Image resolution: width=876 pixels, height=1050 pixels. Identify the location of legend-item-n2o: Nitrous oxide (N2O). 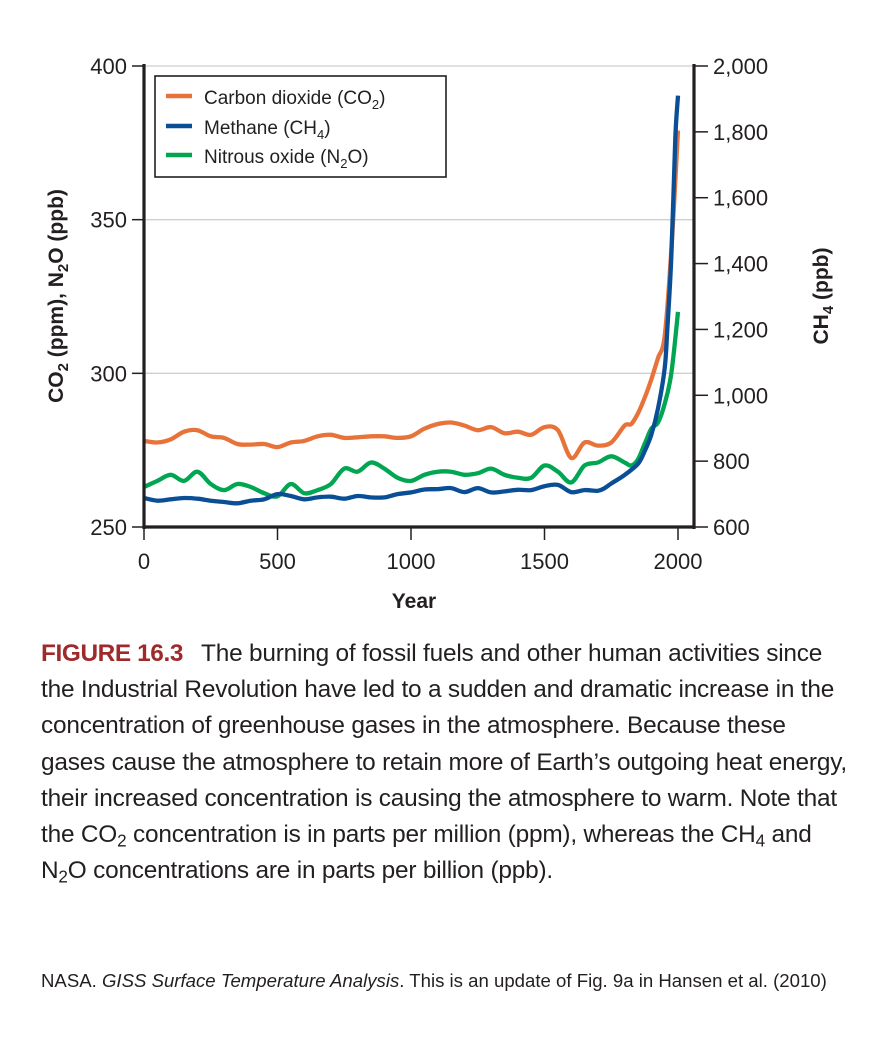
(267, 159).